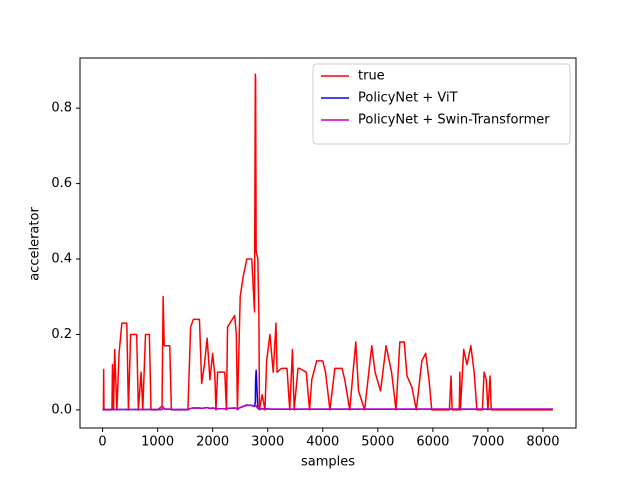 This screenshot has height=480, width=640. What do you see at coordinates (432, 442) in the screenshot?
I see `x-tick-label: 6000` at bounding box center [432, 442].